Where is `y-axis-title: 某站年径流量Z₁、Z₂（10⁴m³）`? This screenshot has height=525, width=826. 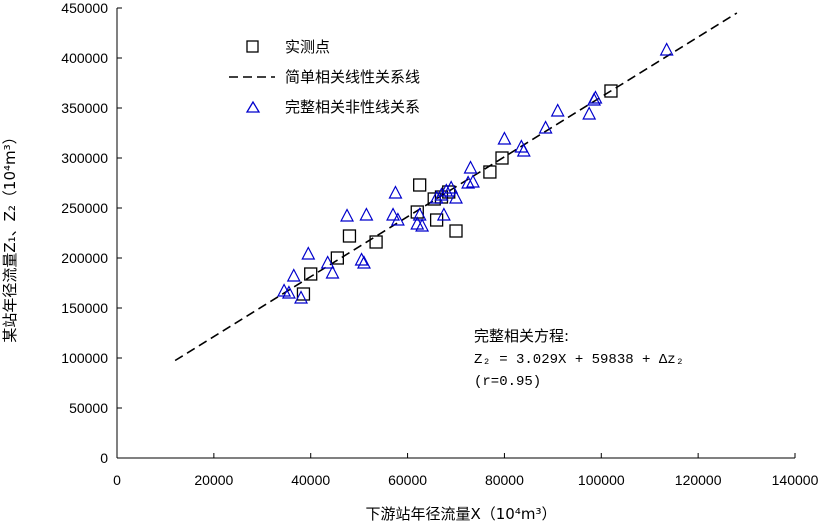 y-axis-title: 某站年径流量Z₁、Z₂（10⁴m³） is located at coordinates (10, 235).